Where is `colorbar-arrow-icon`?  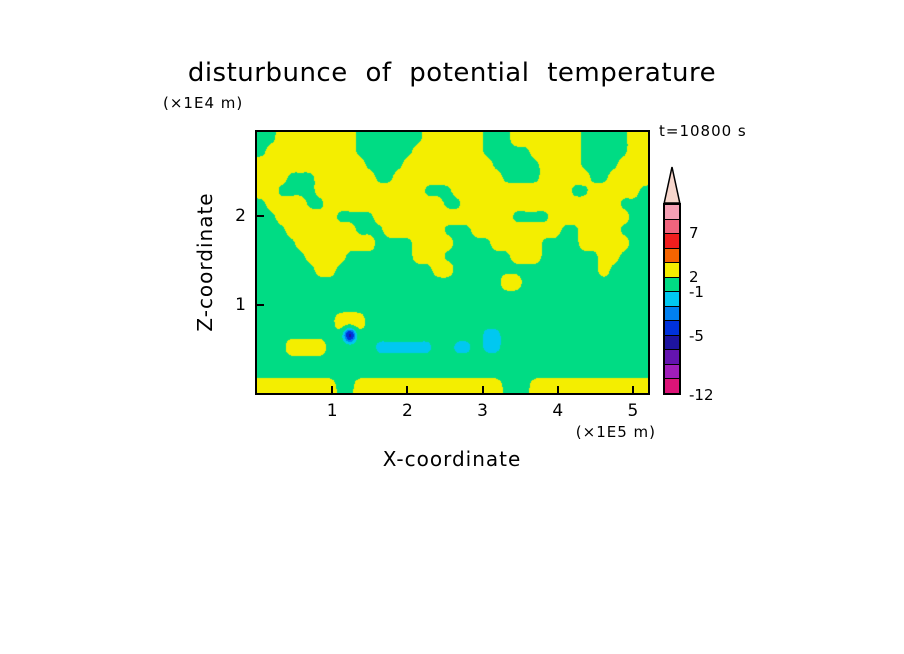
colorbar-arrow-icon is located at coordinates (672, 185).